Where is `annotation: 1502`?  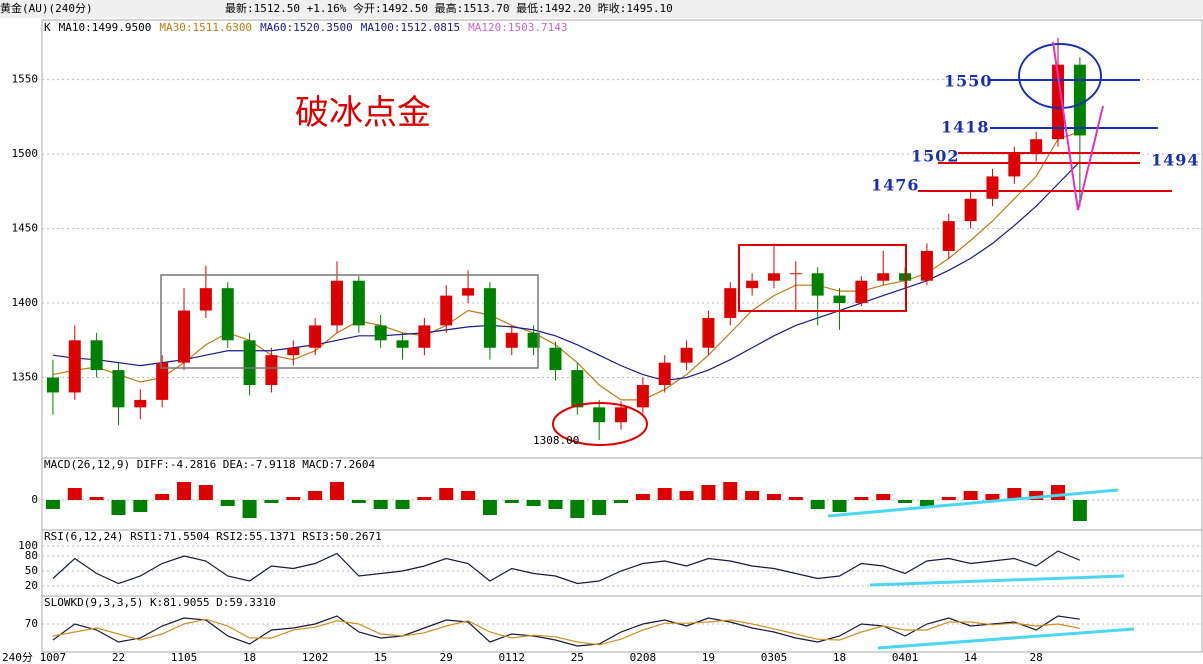 annotation: 1502 is located at coordinates (935, 156).